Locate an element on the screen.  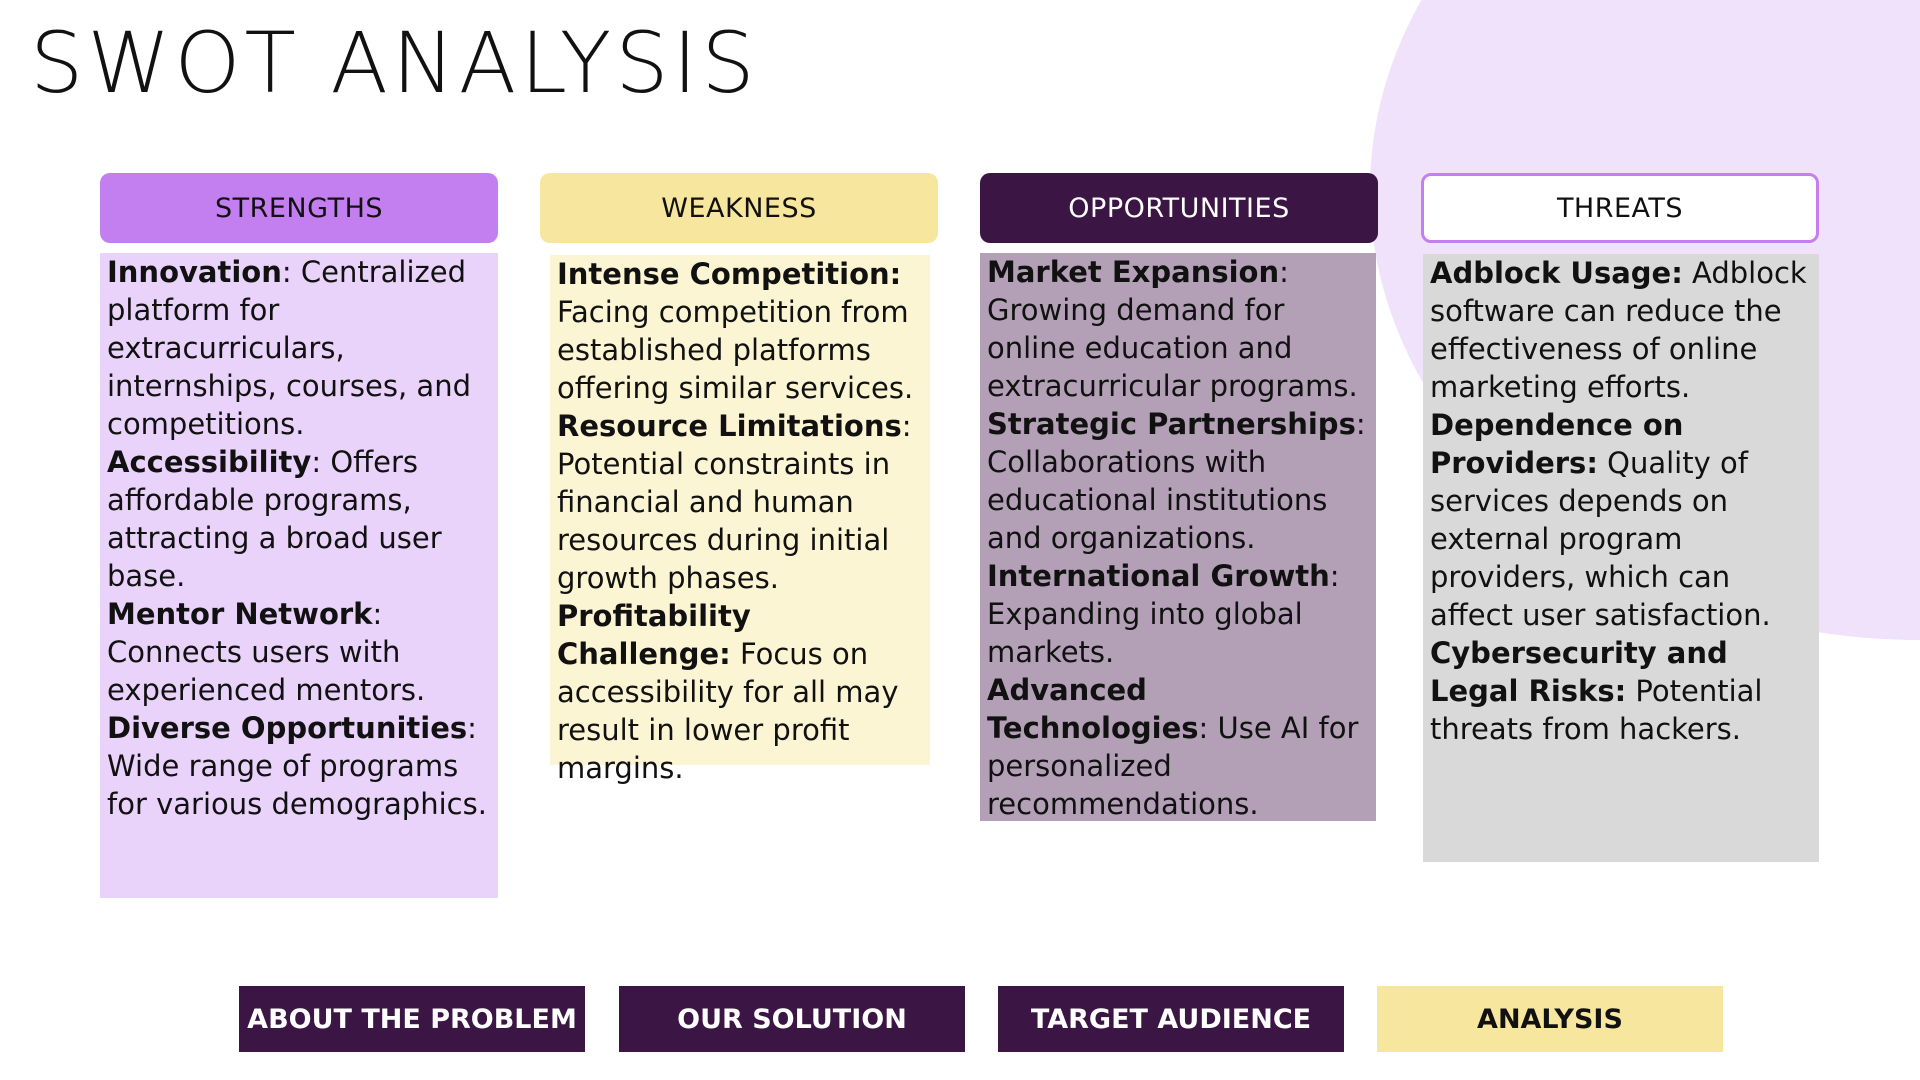
strengths-header: STRENGTHS is located at coordinates (299, 208).